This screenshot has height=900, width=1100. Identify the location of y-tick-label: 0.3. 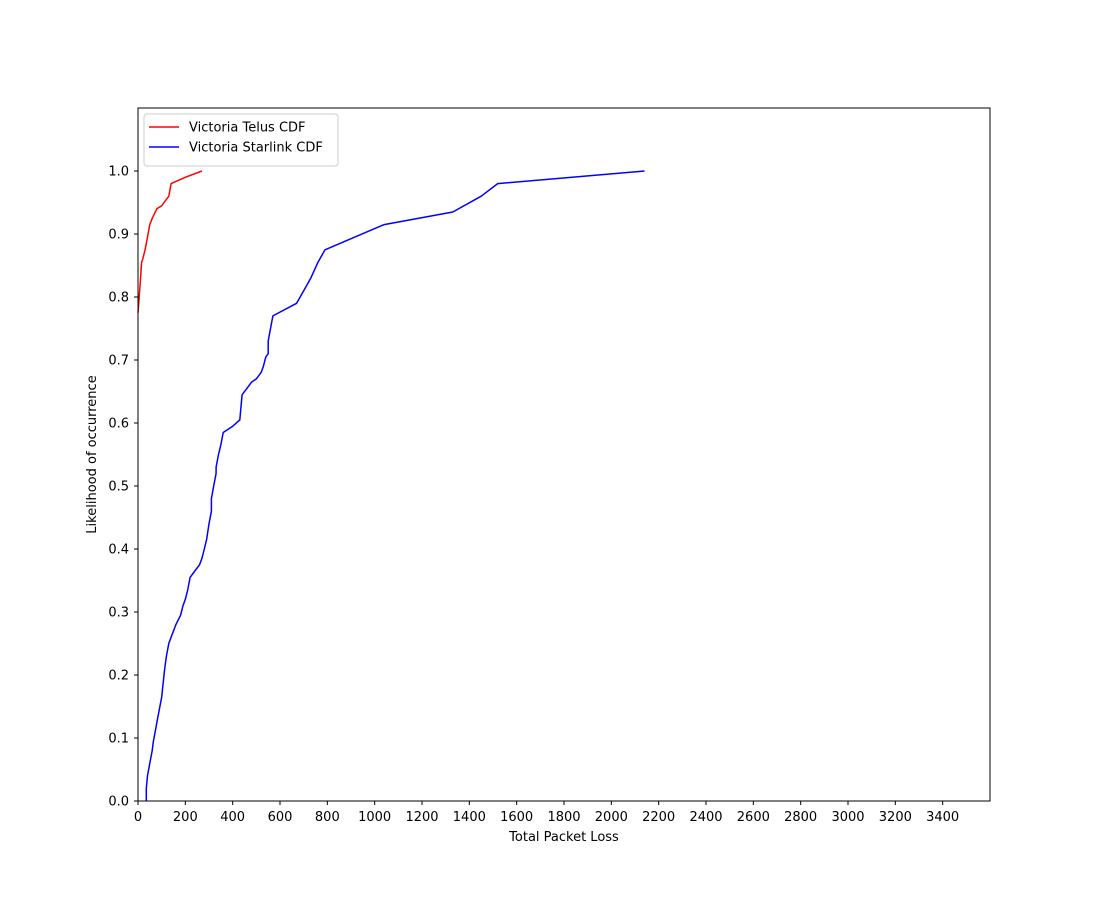
(118, 613).